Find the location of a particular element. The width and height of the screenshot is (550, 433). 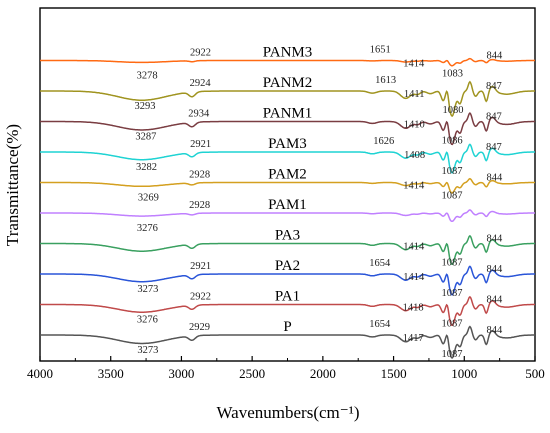

series-line-pa1 is located at coordinates (287, 311).